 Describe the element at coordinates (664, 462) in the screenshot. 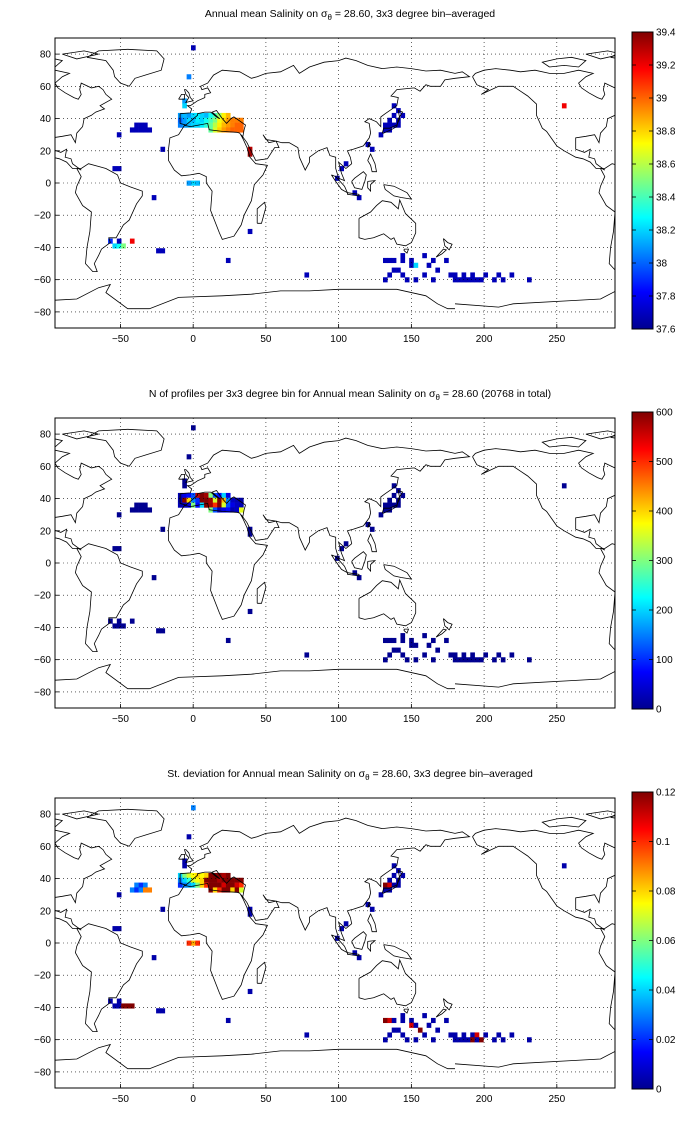

I see `colorbar-tick-label: 500` at that location.